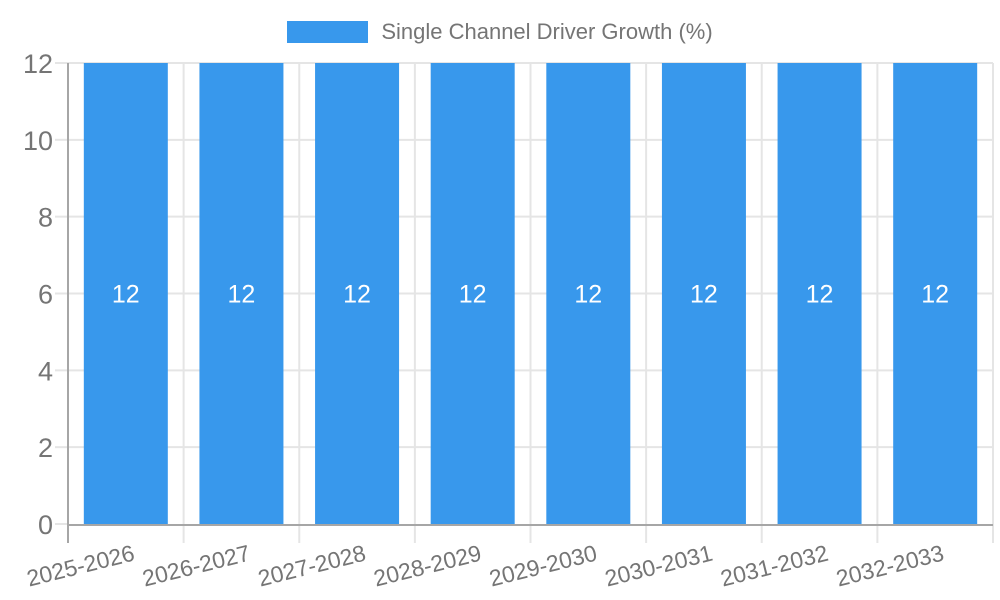  Describe the element at coordinates (45, 295) in the screenshot. I see `y-tick-label: 6` at that location.